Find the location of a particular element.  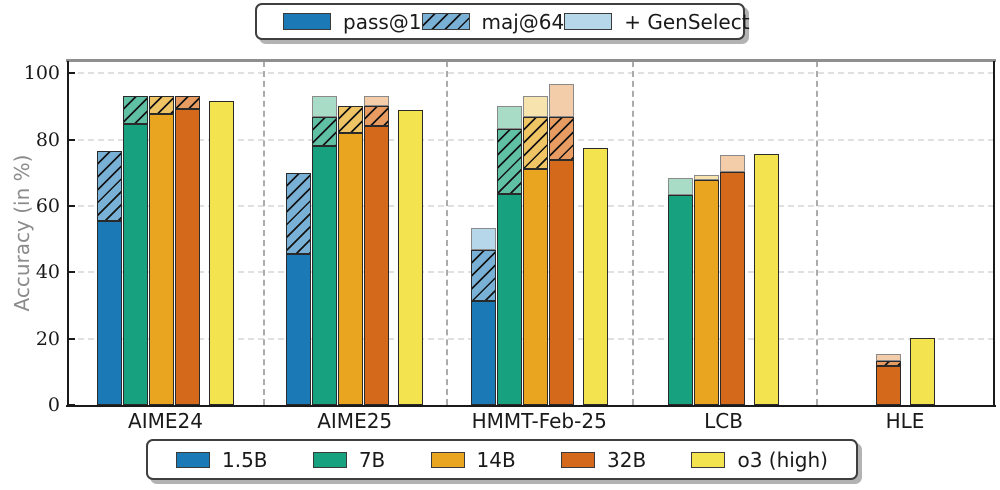

bottom-spine is located at coordinates (531, 406).